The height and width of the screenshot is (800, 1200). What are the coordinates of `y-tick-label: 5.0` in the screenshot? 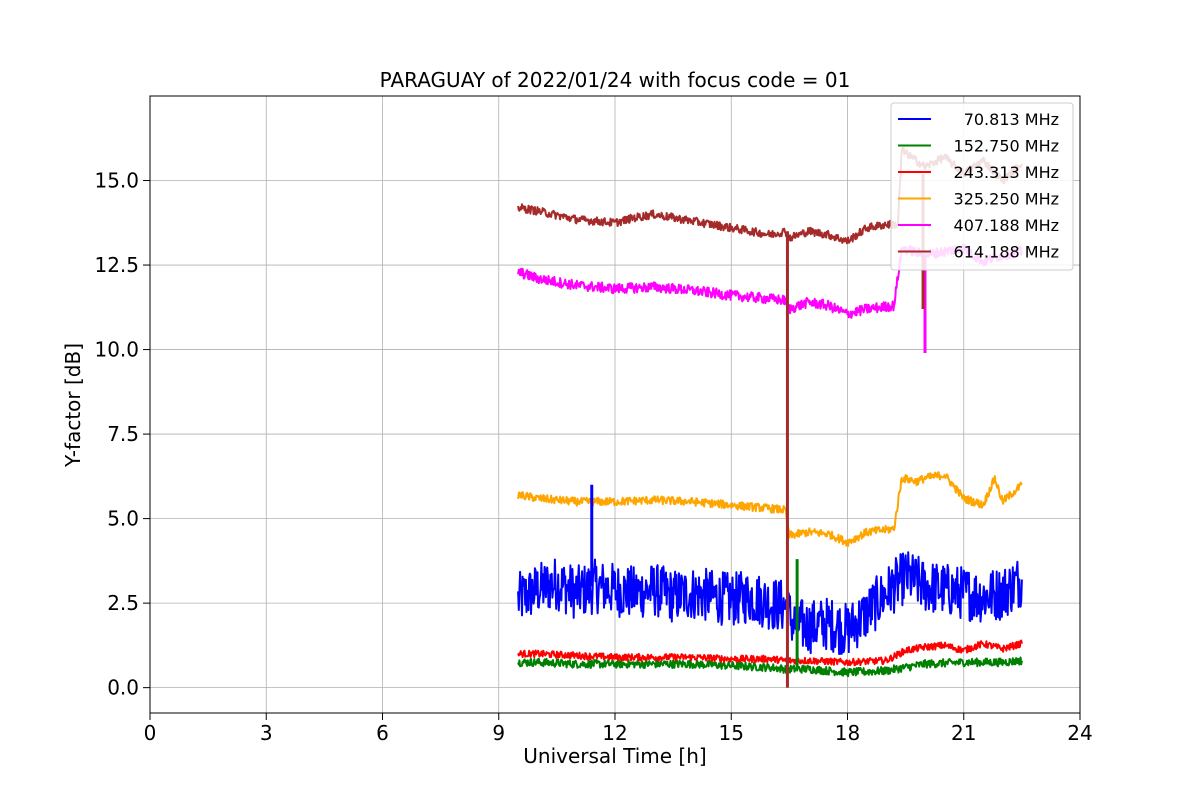 It's located at (123, 519).